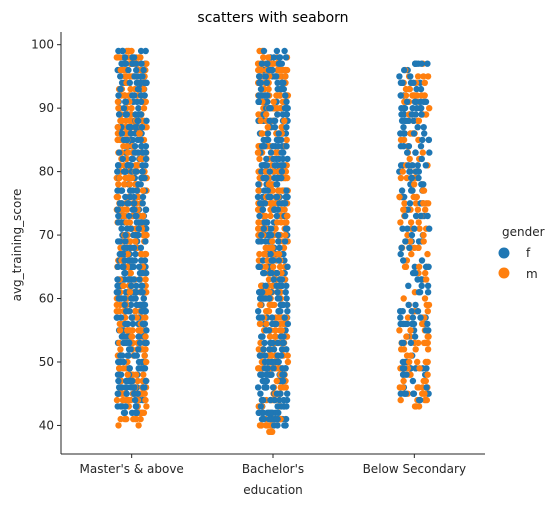  What do you see at coordinates (277, 197) in the screenshot?
I see `data-point-f-1-1990` at bounding box center [277, 197].